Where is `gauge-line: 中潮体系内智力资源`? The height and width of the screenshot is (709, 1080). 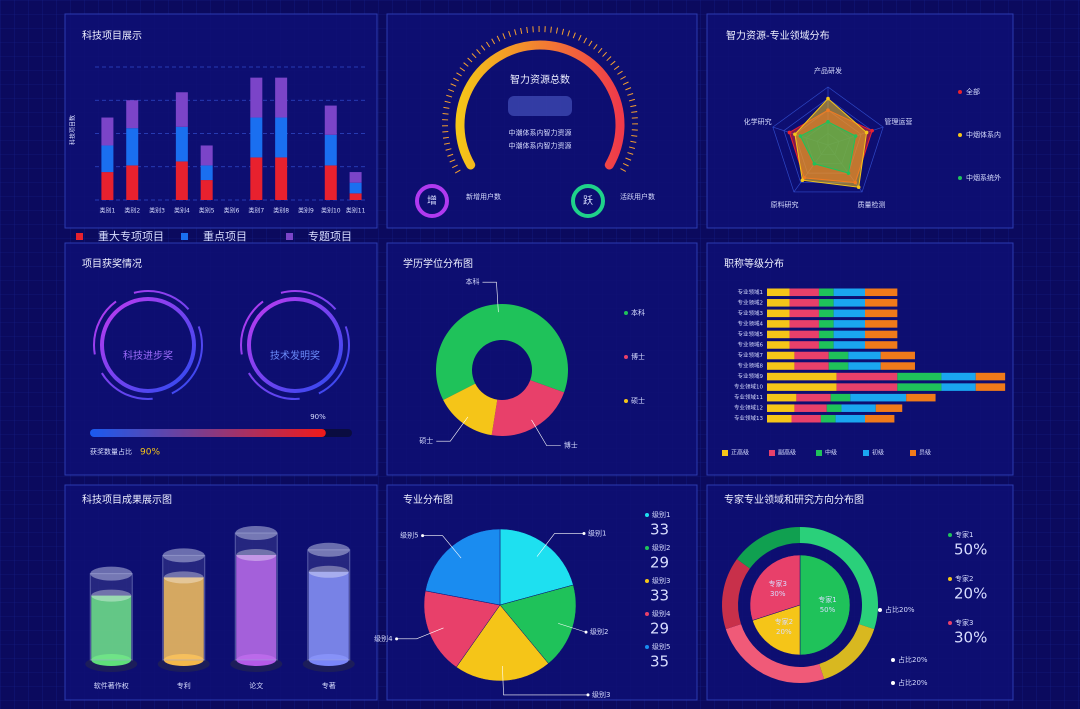
gauge-line: 中潮体系内智力资源 is located at coordinates (540, 145).